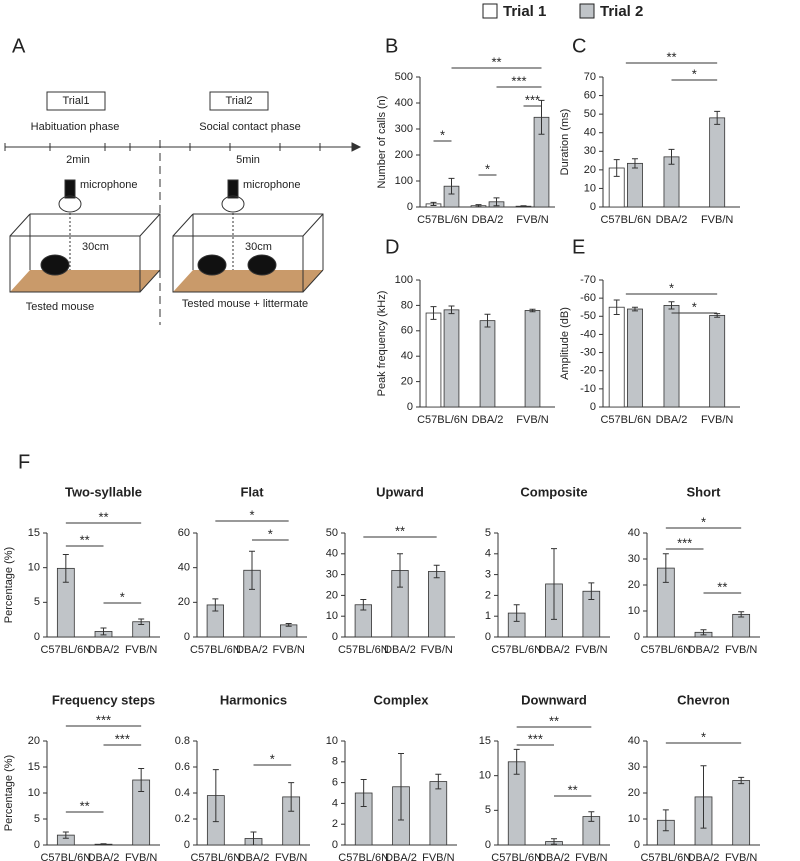 The height and width of the screenshot is (861, 800). I want to click on chart-title: Composite, so click(553, 491).